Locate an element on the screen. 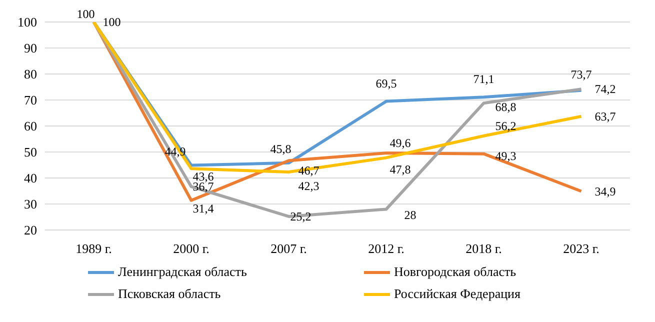 The height and width of the screenshot is (322, 655). data-label: 69,5 is located at coordinates (386, 83).